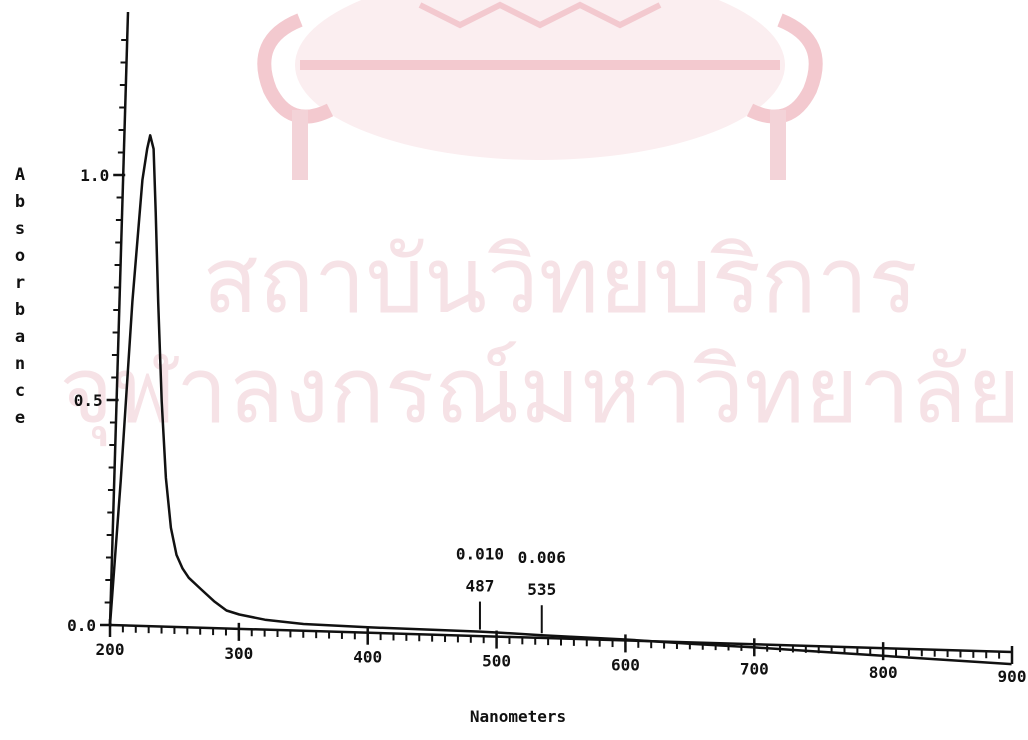 The width and height of the screenshot is (1028, 740). What do you see at coordinates (20, 364) in the screenshot?
I see `y-title-letter: n` at bounding box center [20, 364].